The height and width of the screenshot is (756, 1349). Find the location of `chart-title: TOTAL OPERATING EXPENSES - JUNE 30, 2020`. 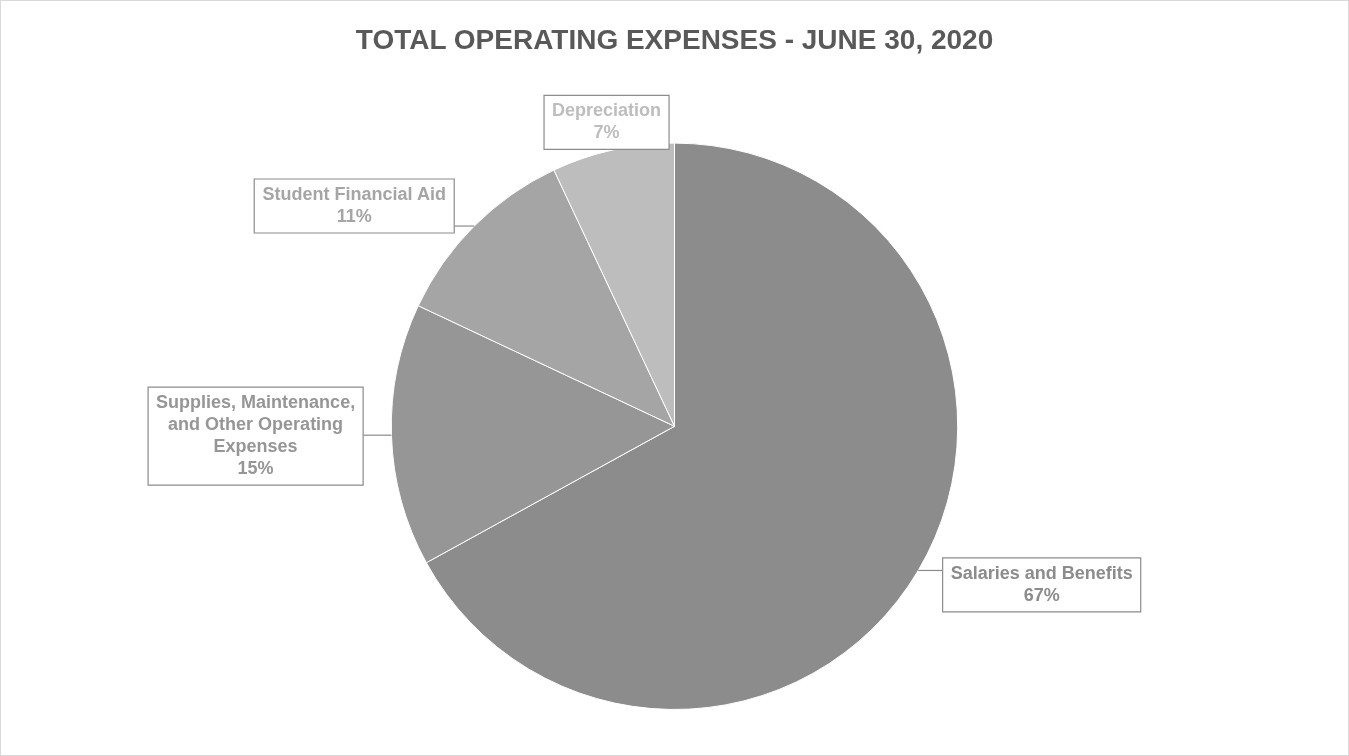

chart-title: TOTAL OPERATING EXPENSES - JUNE 30, 2020 is located at coordinates (674, 39).